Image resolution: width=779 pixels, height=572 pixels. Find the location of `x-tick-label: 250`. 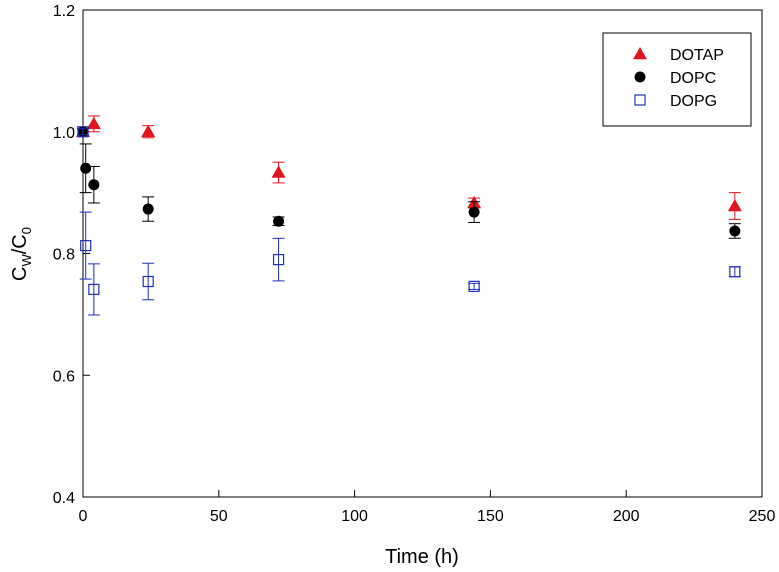

x-tick-label: 250 is located at coordinates (762, 516).